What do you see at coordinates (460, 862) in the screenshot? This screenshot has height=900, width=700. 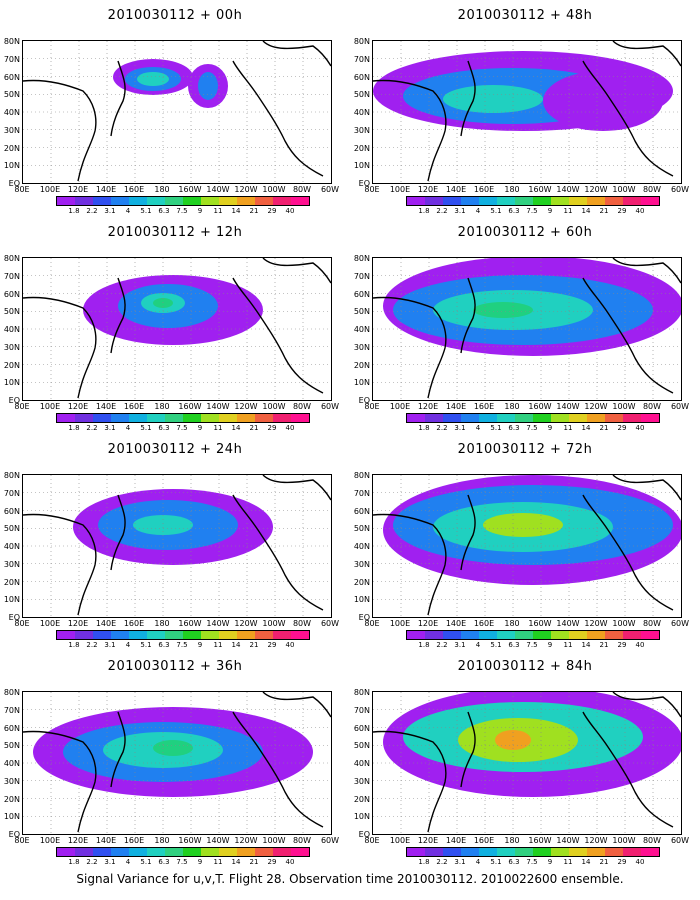 I see `colorbar-label: 3.1` at bounding box center [460, 862].